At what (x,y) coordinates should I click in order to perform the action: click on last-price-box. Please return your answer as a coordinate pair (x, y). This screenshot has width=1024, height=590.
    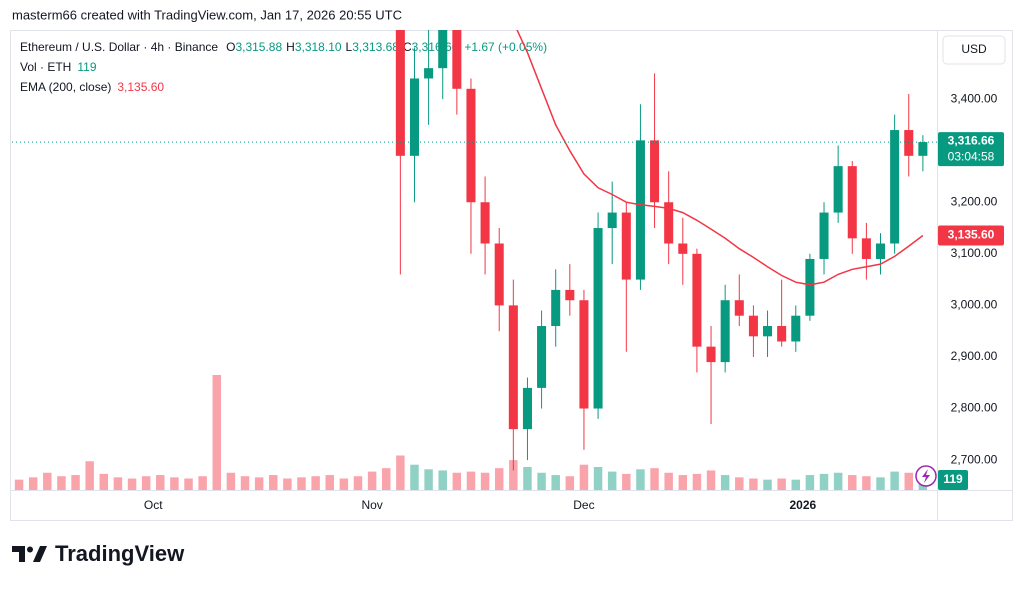
    Looking at the image, I should click on (971, 149).